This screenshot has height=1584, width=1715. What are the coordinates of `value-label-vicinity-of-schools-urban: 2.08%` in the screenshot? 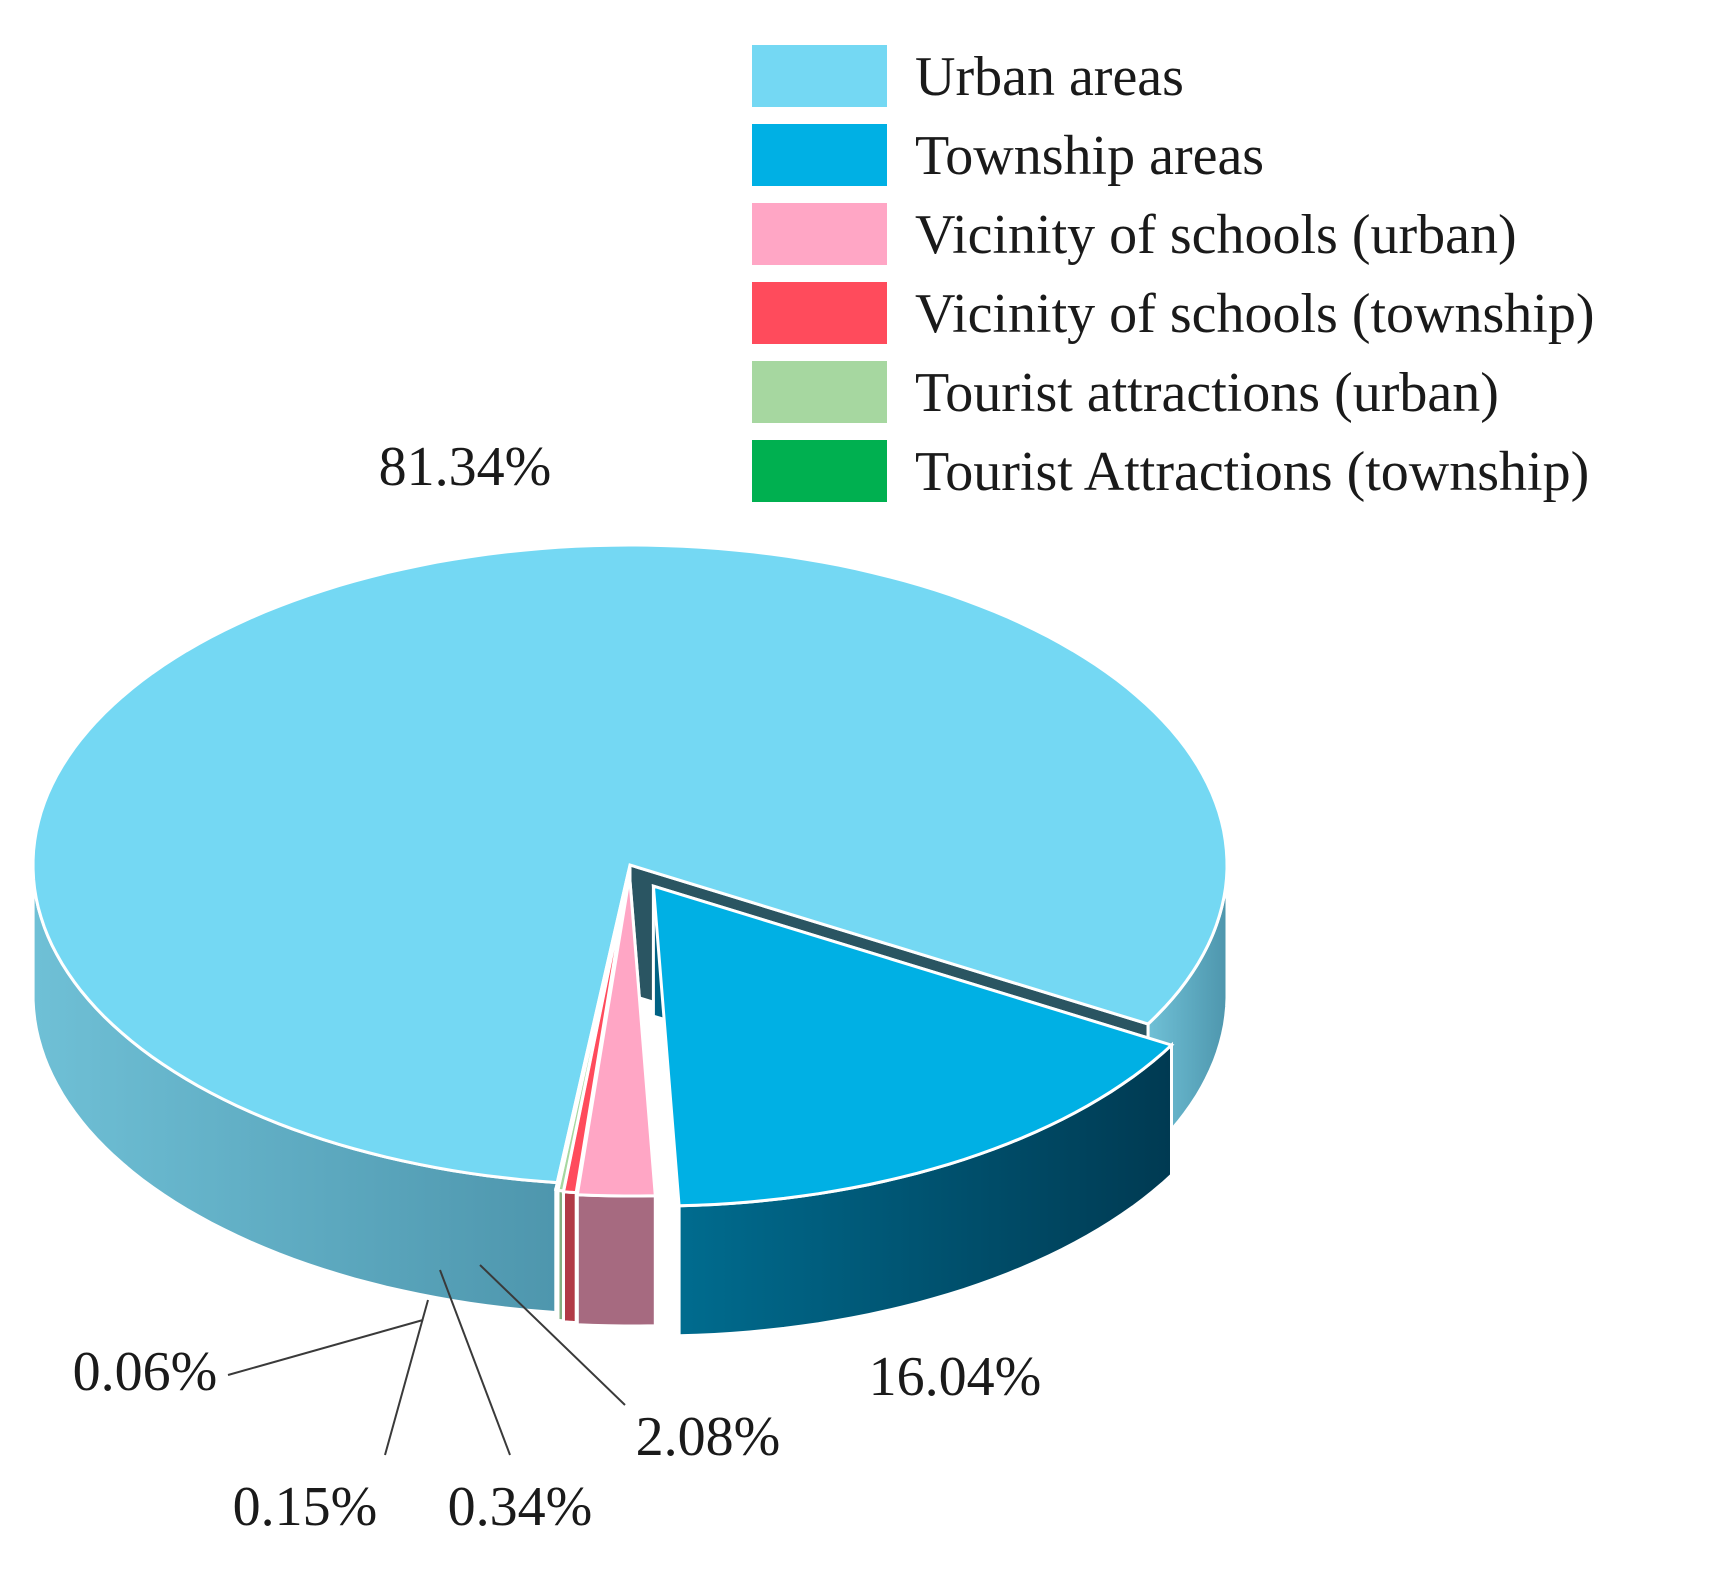 It's located at (708, 1437).